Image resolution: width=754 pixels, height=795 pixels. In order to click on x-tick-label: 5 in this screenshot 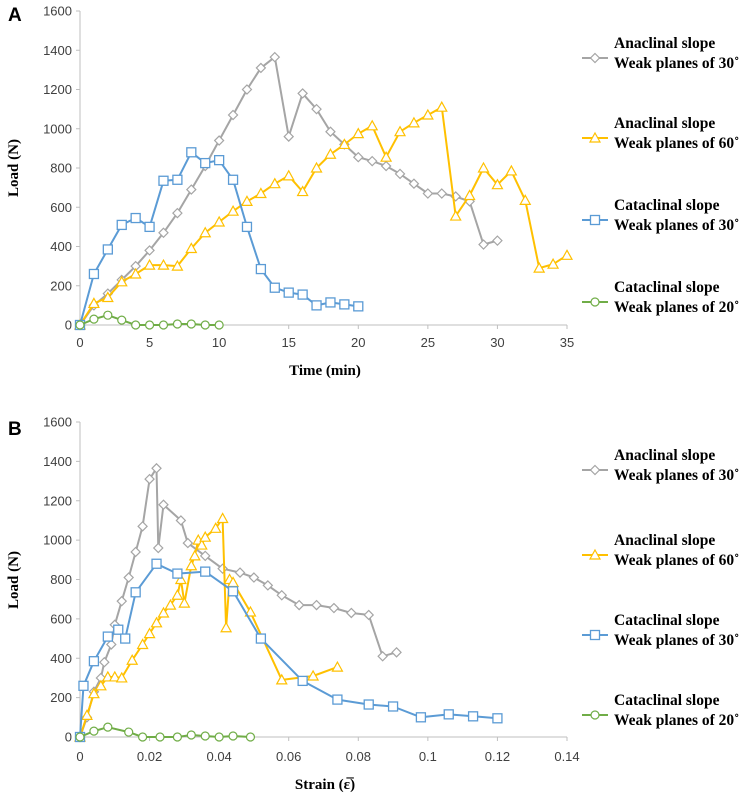, I will do `click(149, 342)`.